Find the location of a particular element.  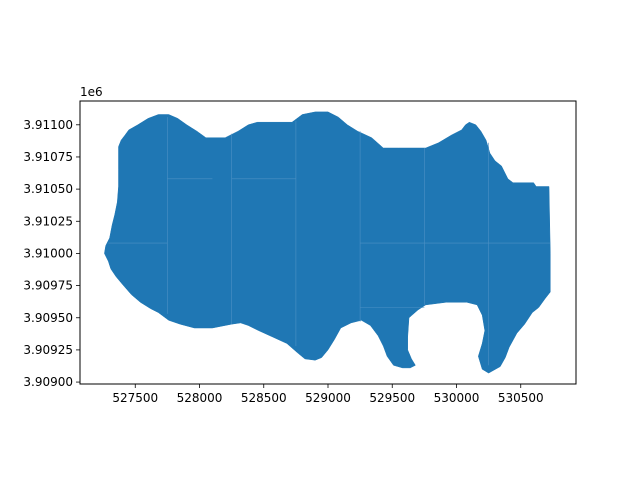

y-tick-label: 3.91050 is located at coordinates (48, 189).